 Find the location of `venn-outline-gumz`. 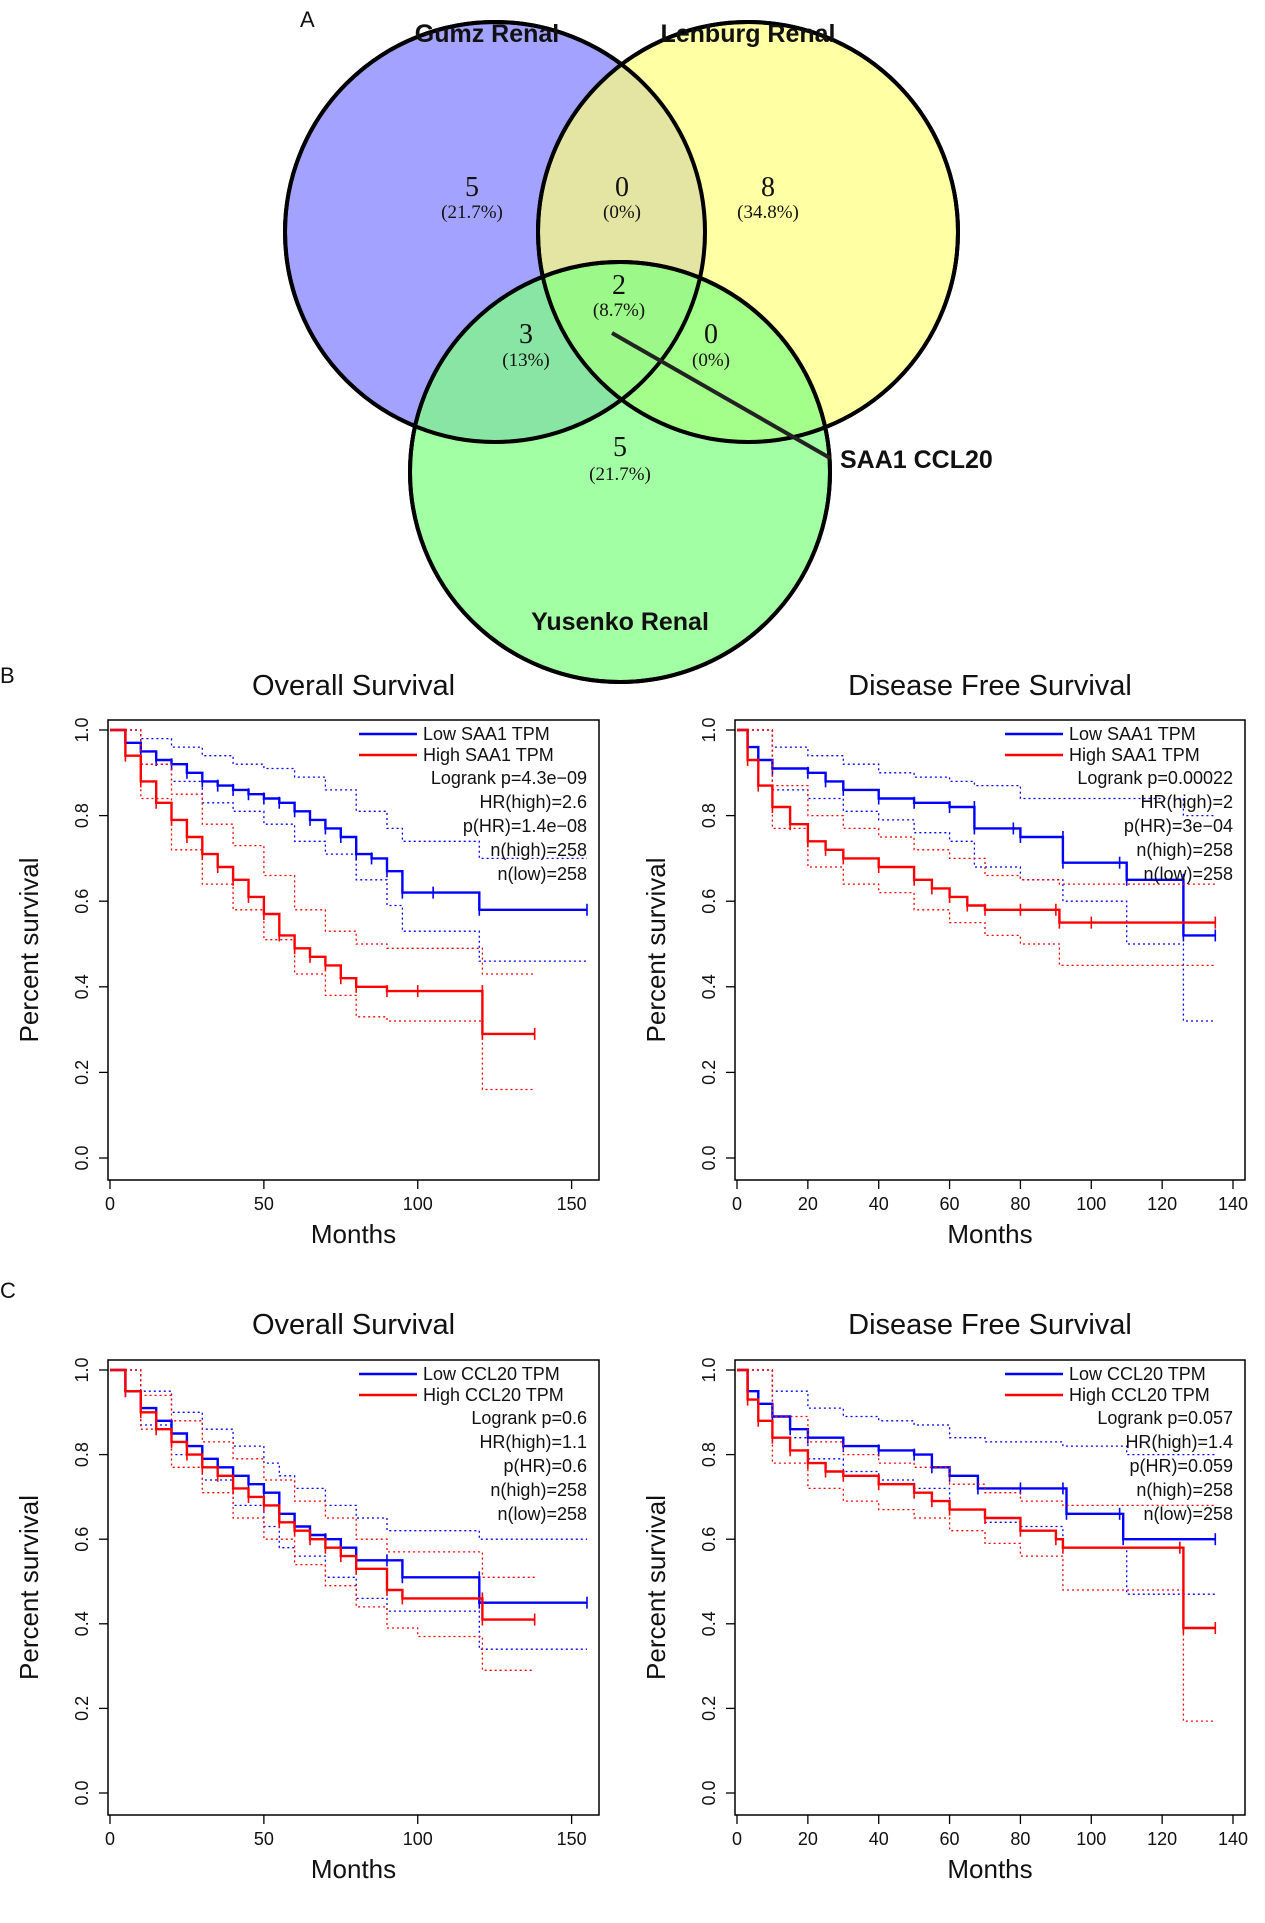

venn-outline-gumz is located at coordinates (495, 232).